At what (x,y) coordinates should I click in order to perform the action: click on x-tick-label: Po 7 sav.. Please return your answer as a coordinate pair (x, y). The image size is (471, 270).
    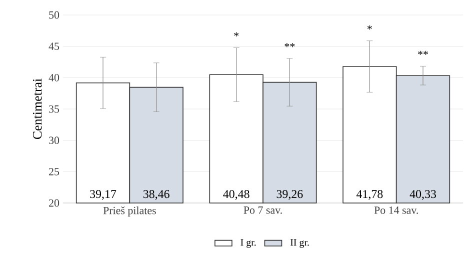
    Looking at the image, I should click on (263, 210).